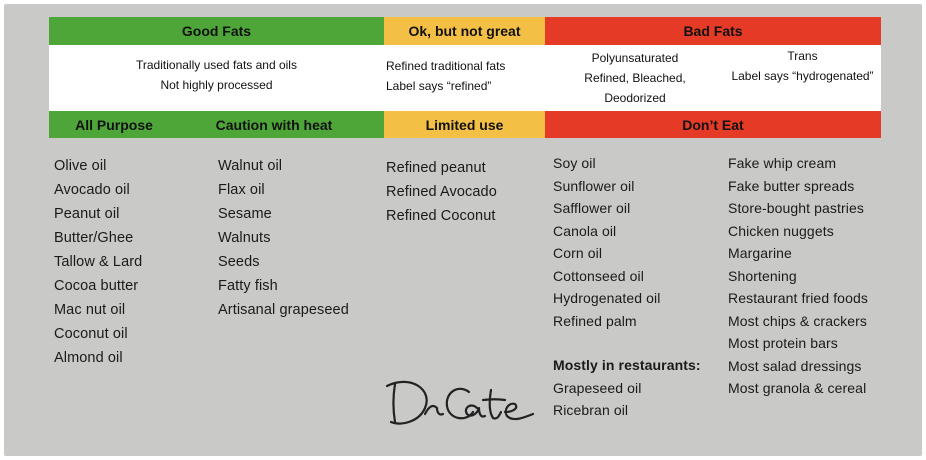 This screenshot has width=926, height=460. What do you see at coordinates (713, 124) in the screenshot?
I see `dont-eat-header: Don’t Eat` at bounding box center [713, 124].